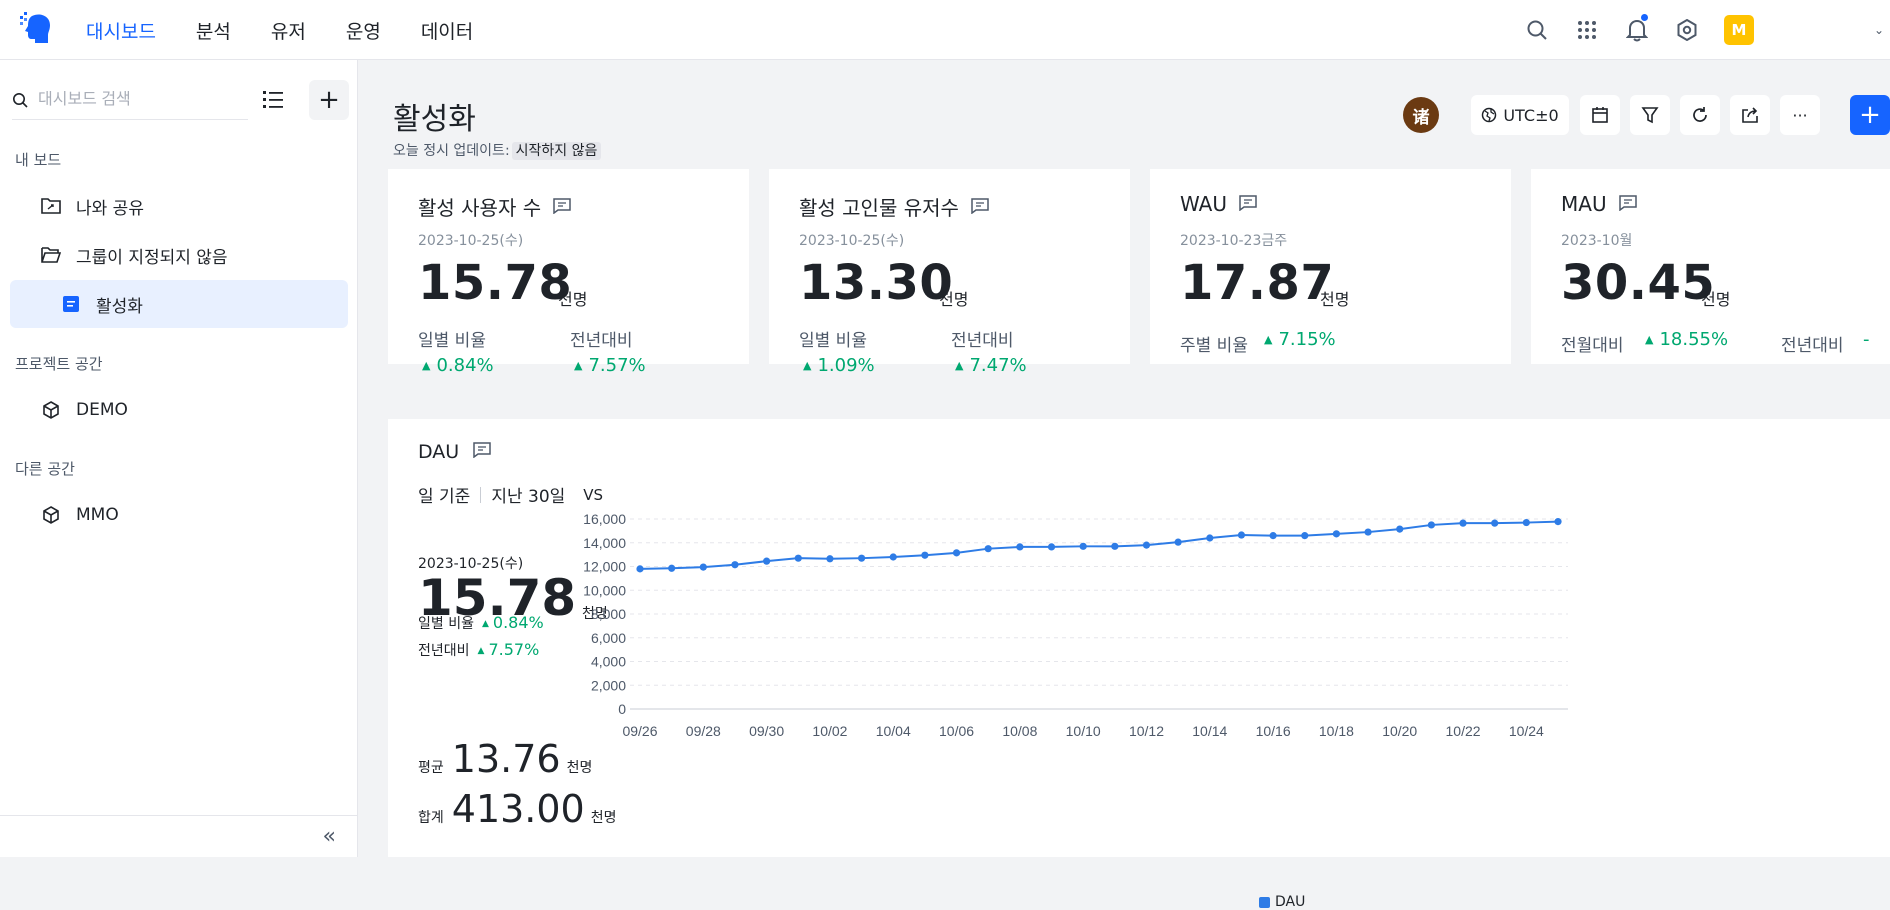 This screenshot has width=1890, height=910. Describe the element at coordinates (1878, 30) in the screenshot. I see `chevron-down-icon: ⌄` at that location.